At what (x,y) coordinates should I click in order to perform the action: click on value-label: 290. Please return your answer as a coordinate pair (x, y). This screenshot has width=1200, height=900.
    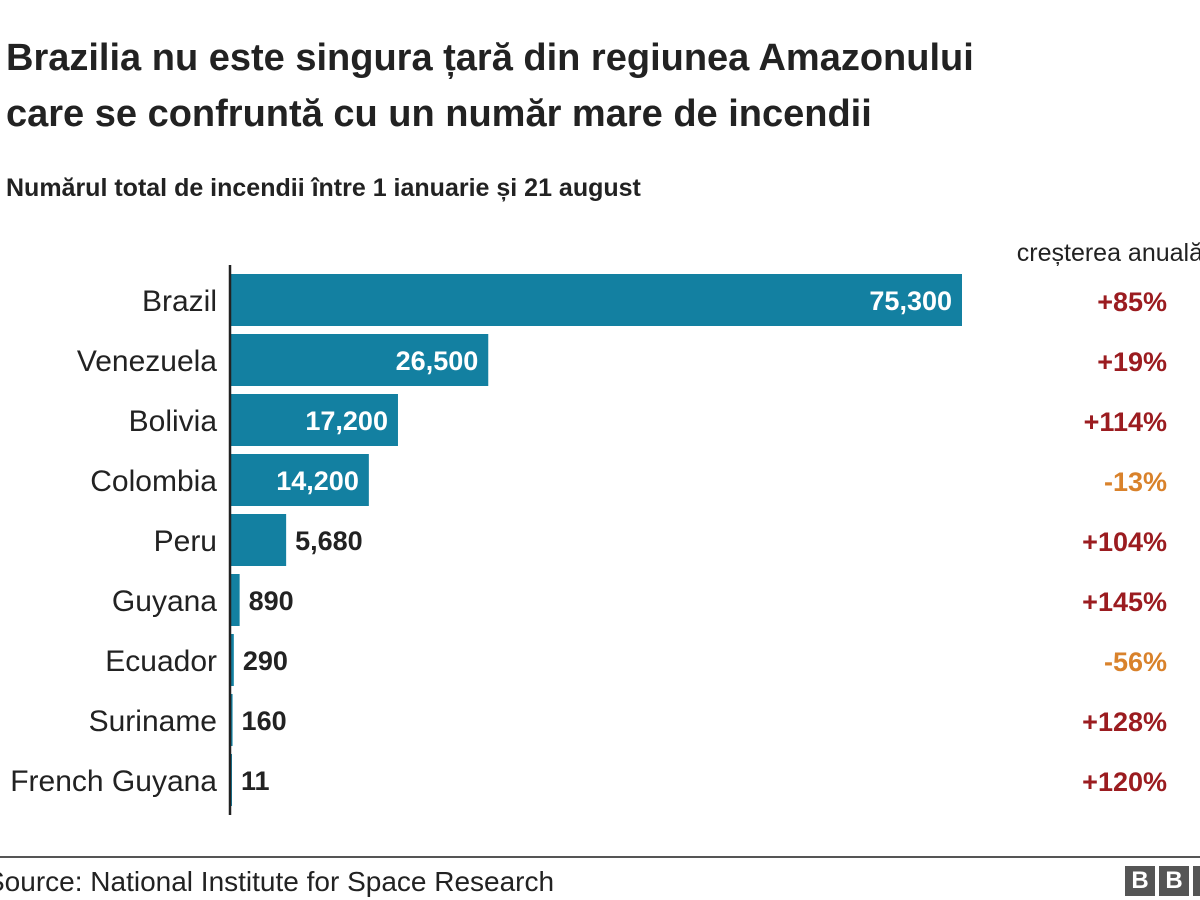
    Looking at the image, I should click on (265, 661).